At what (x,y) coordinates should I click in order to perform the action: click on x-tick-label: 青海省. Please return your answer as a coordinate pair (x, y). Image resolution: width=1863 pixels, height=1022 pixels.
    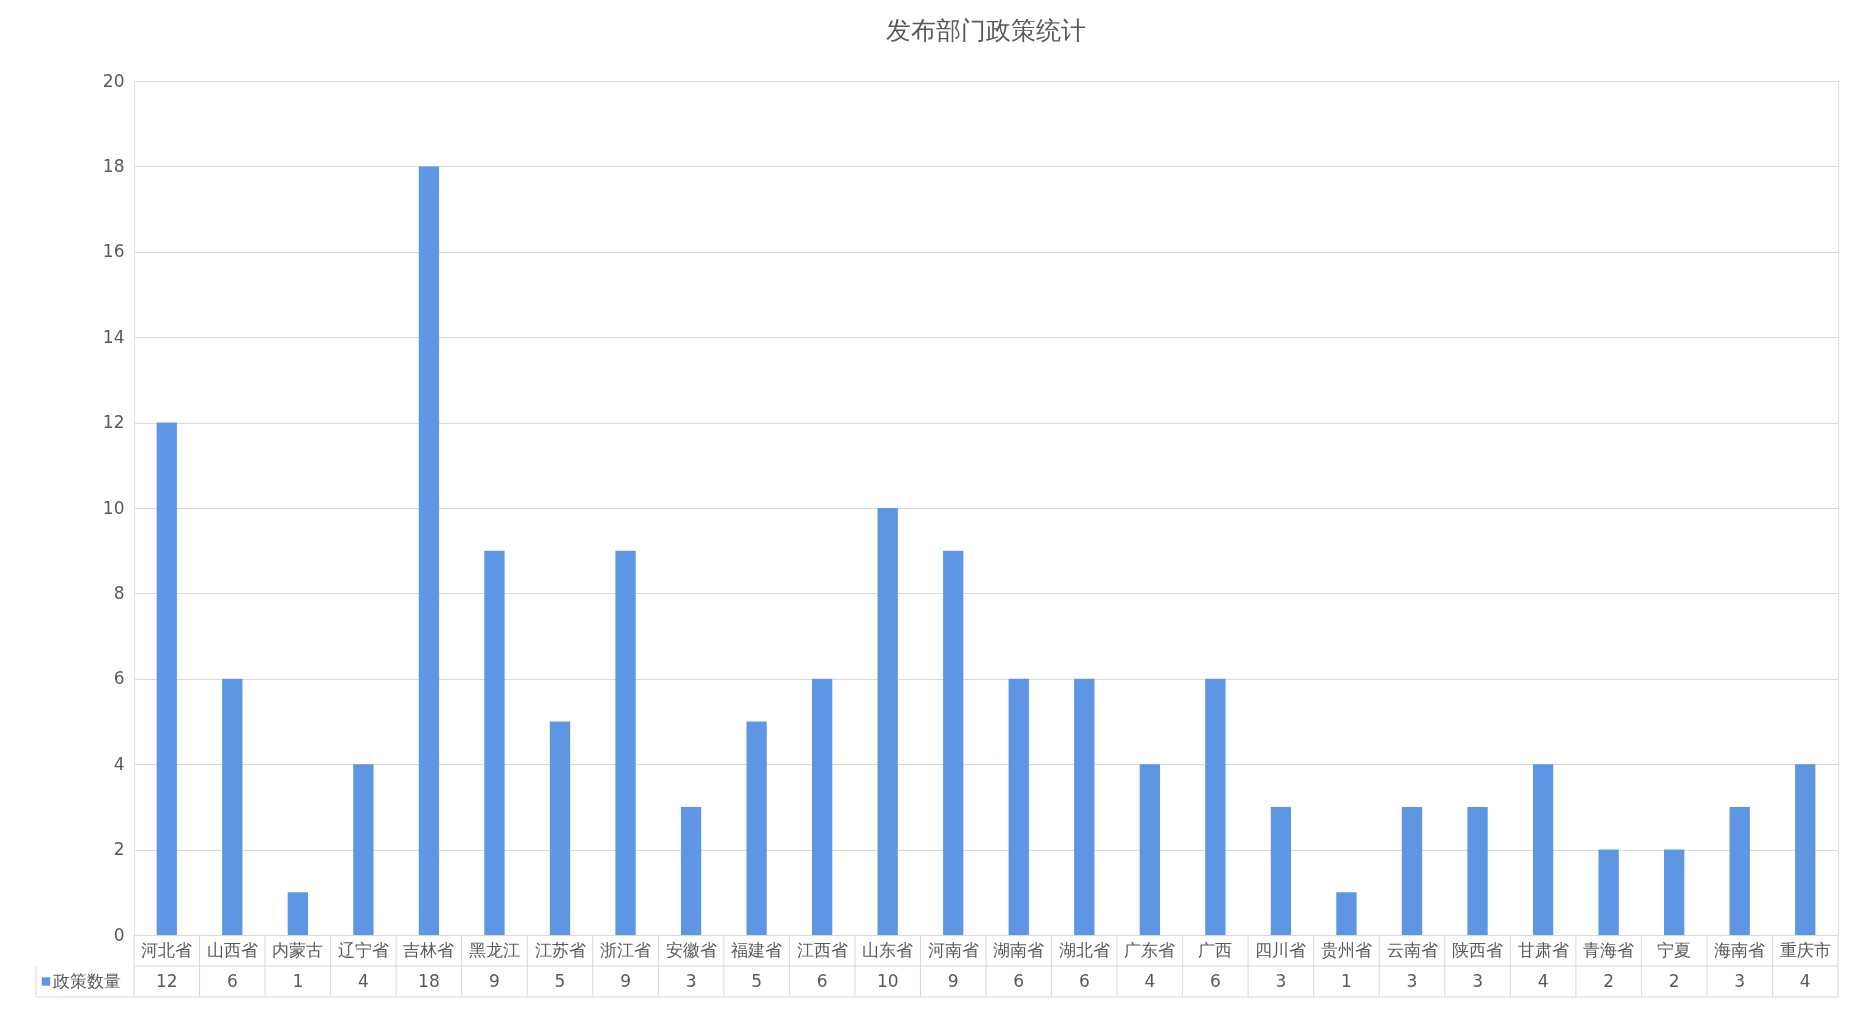
    Looking at the image, I should click on (1609, 949).